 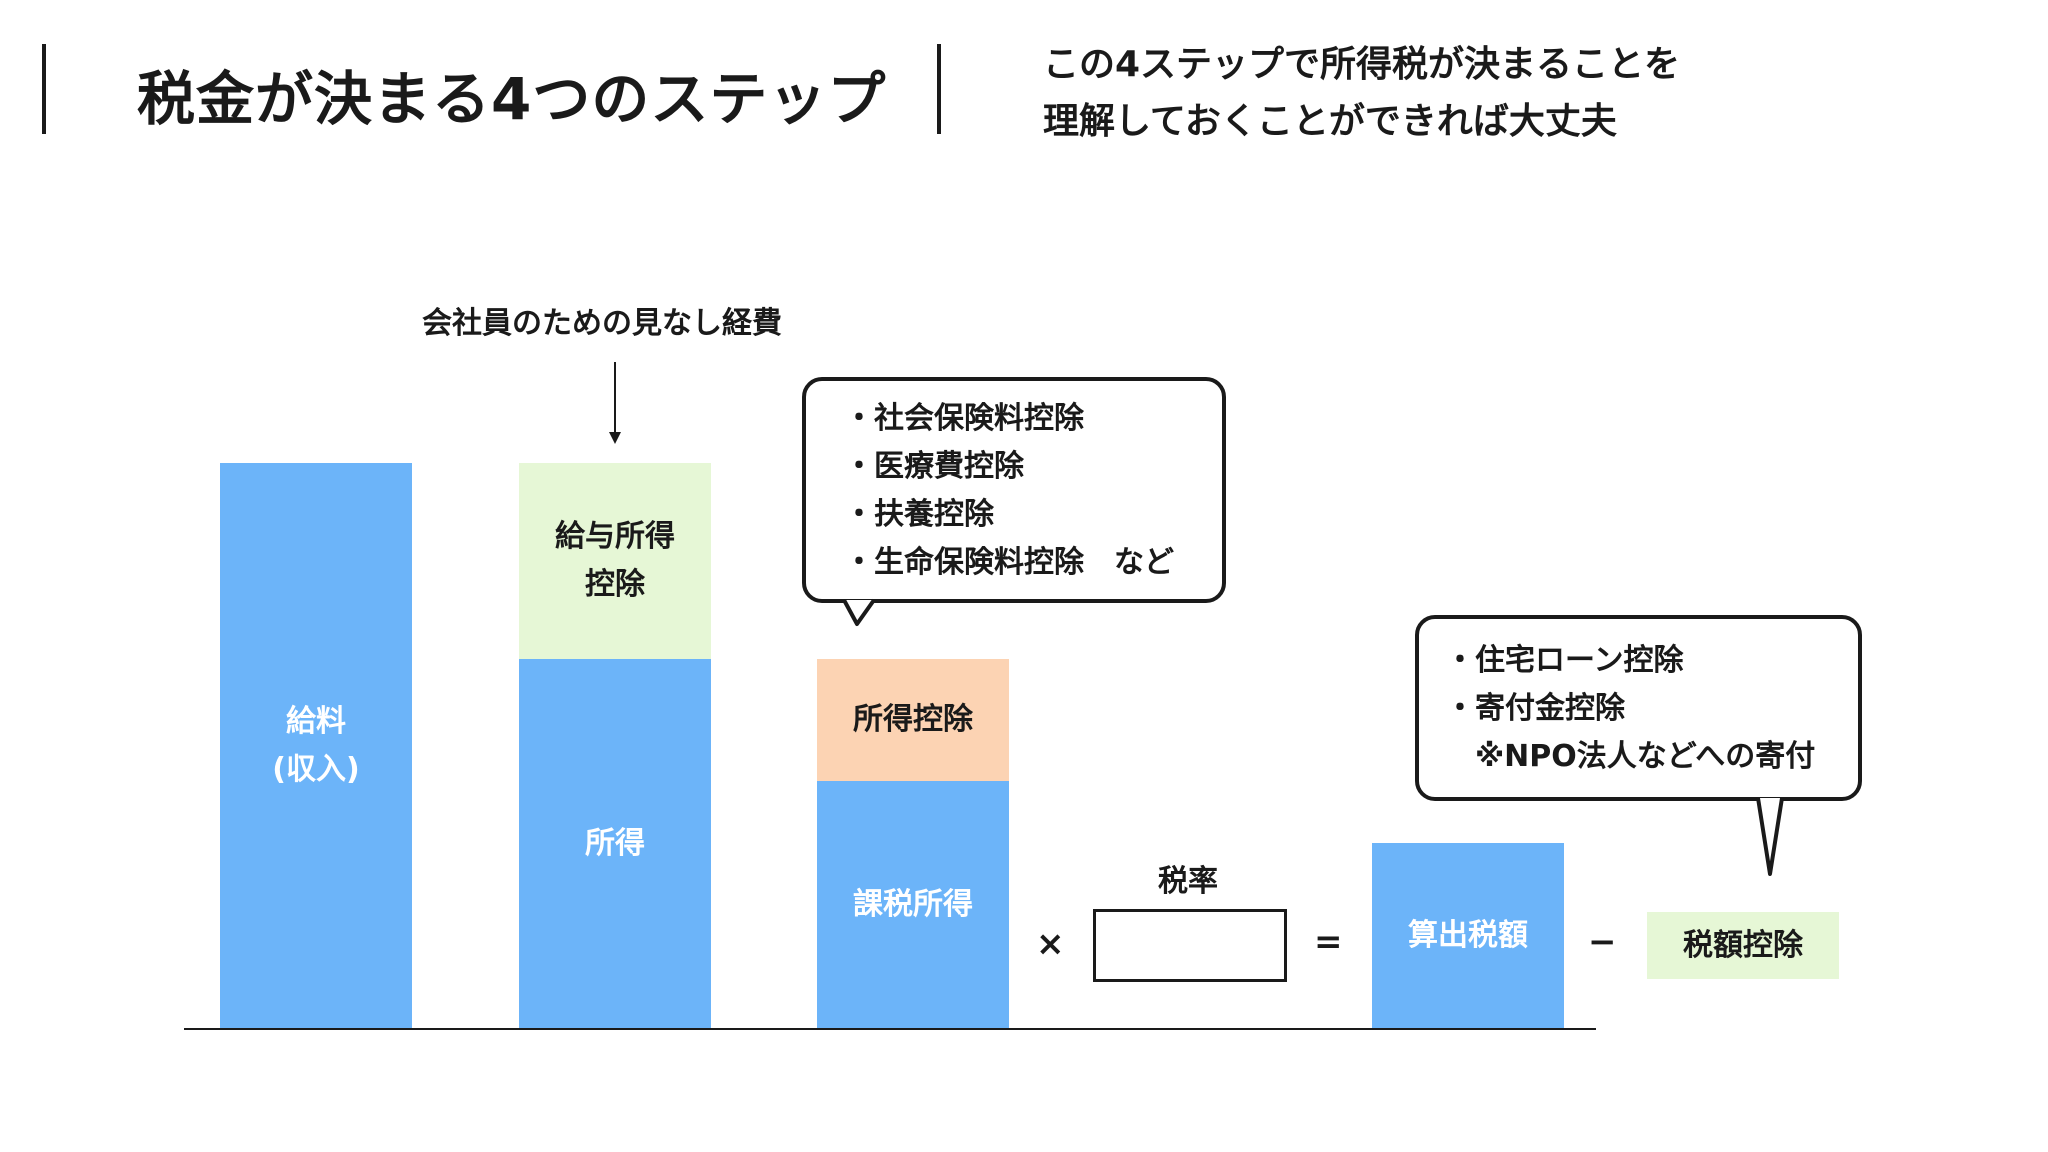 What do you see at coordinates (1330, 121) in the screenshot?
I see `subtitle-line-2: 理解しておくことができれば大丈夫` at bounding box center [1330, 121].